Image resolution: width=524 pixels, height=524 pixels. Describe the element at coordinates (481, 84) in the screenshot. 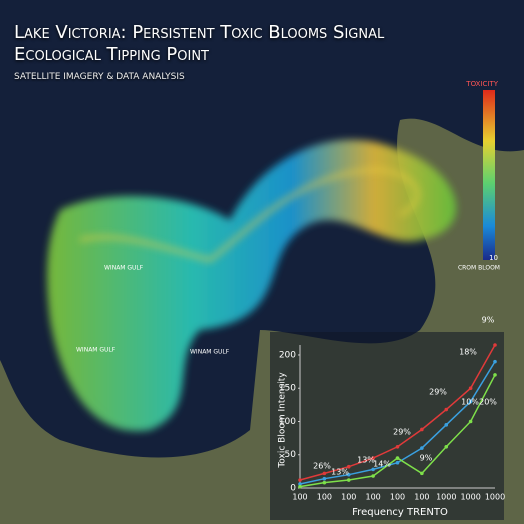

I see `colorbar-title: TOXICITY` at that location.